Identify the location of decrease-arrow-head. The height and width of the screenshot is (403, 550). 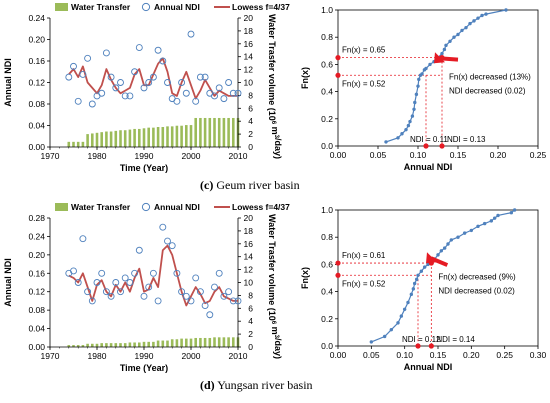
(439, 58).